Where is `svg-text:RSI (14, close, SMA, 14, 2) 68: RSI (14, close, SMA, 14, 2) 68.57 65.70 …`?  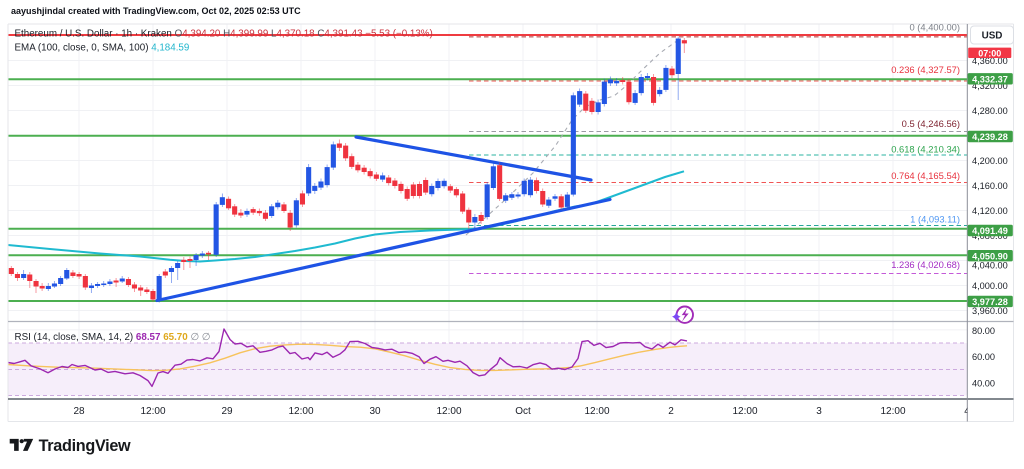 svg-text:RSI (14, close, SMA, 14, 2) 68: RSI (14, close, SMA, 14, 2) 68.57 65.70 … is located at coordinates (113, 337).